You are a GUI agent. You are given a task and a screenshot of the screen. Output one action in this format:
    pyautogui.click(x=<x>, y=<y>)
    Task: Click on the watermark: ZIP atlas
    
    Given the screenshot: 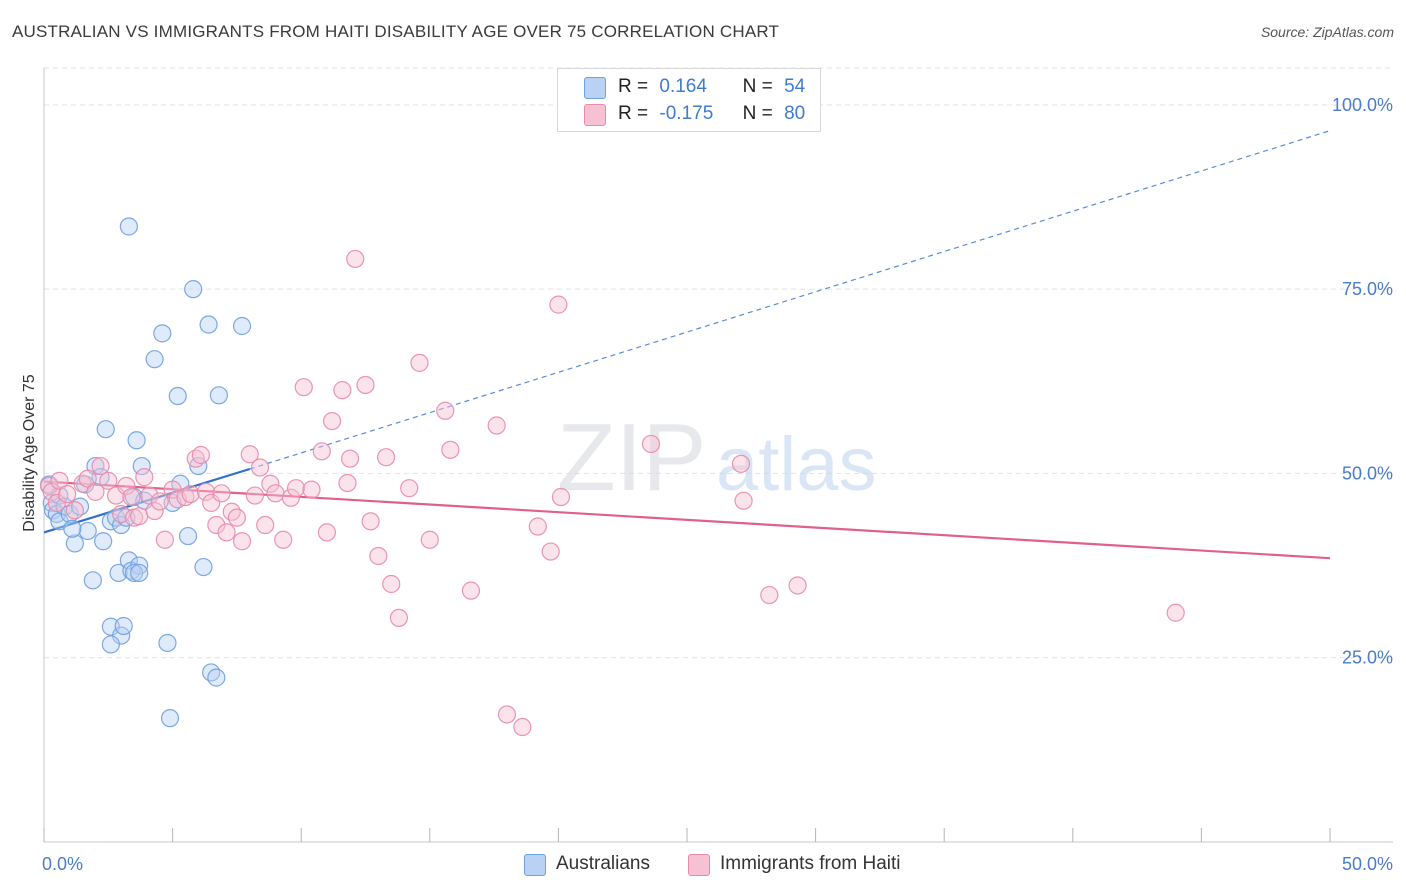 What is the action you would take?
    pyautogui.click(x=717, y=457)
    